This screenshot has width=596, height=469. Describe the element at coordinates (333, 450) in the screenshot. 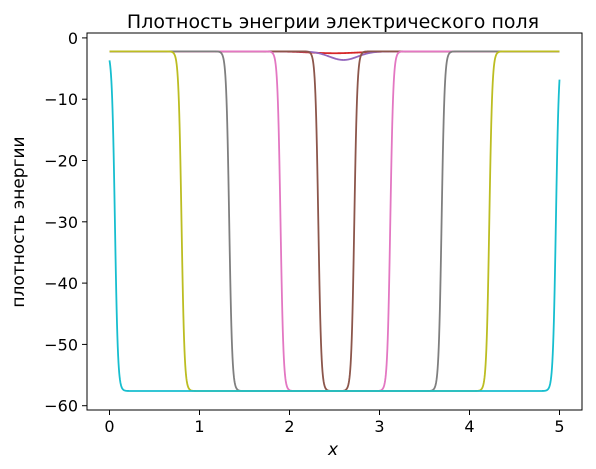

I see `x-axis-label: x` at that location.